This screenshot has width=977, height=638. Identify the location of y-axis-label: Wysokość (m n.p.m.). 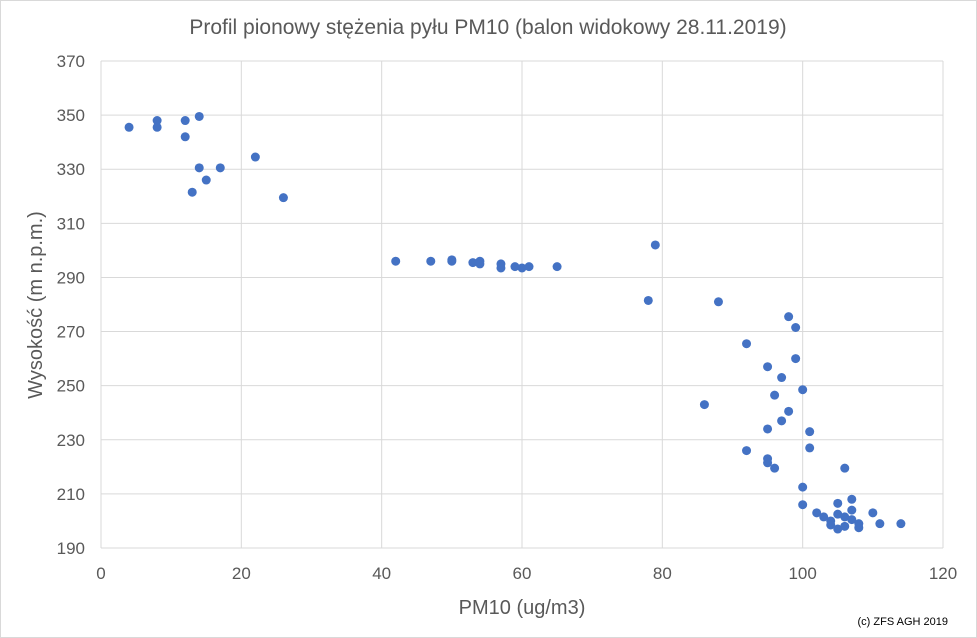
(36, 305).